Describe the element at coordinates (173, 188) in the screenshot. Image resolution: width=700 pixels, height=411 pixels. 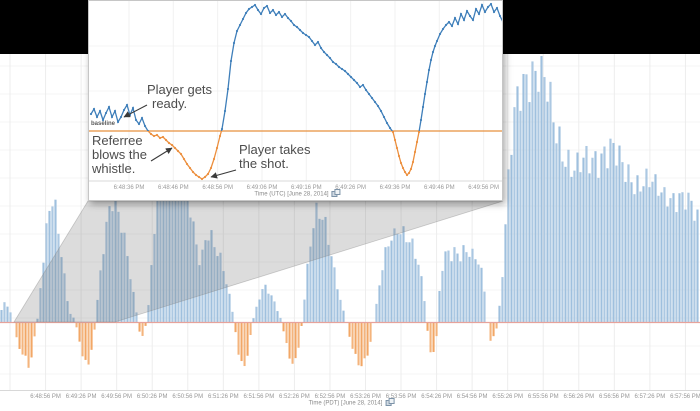
I see `x-tick-label: 6:48:46 PM` at that location.